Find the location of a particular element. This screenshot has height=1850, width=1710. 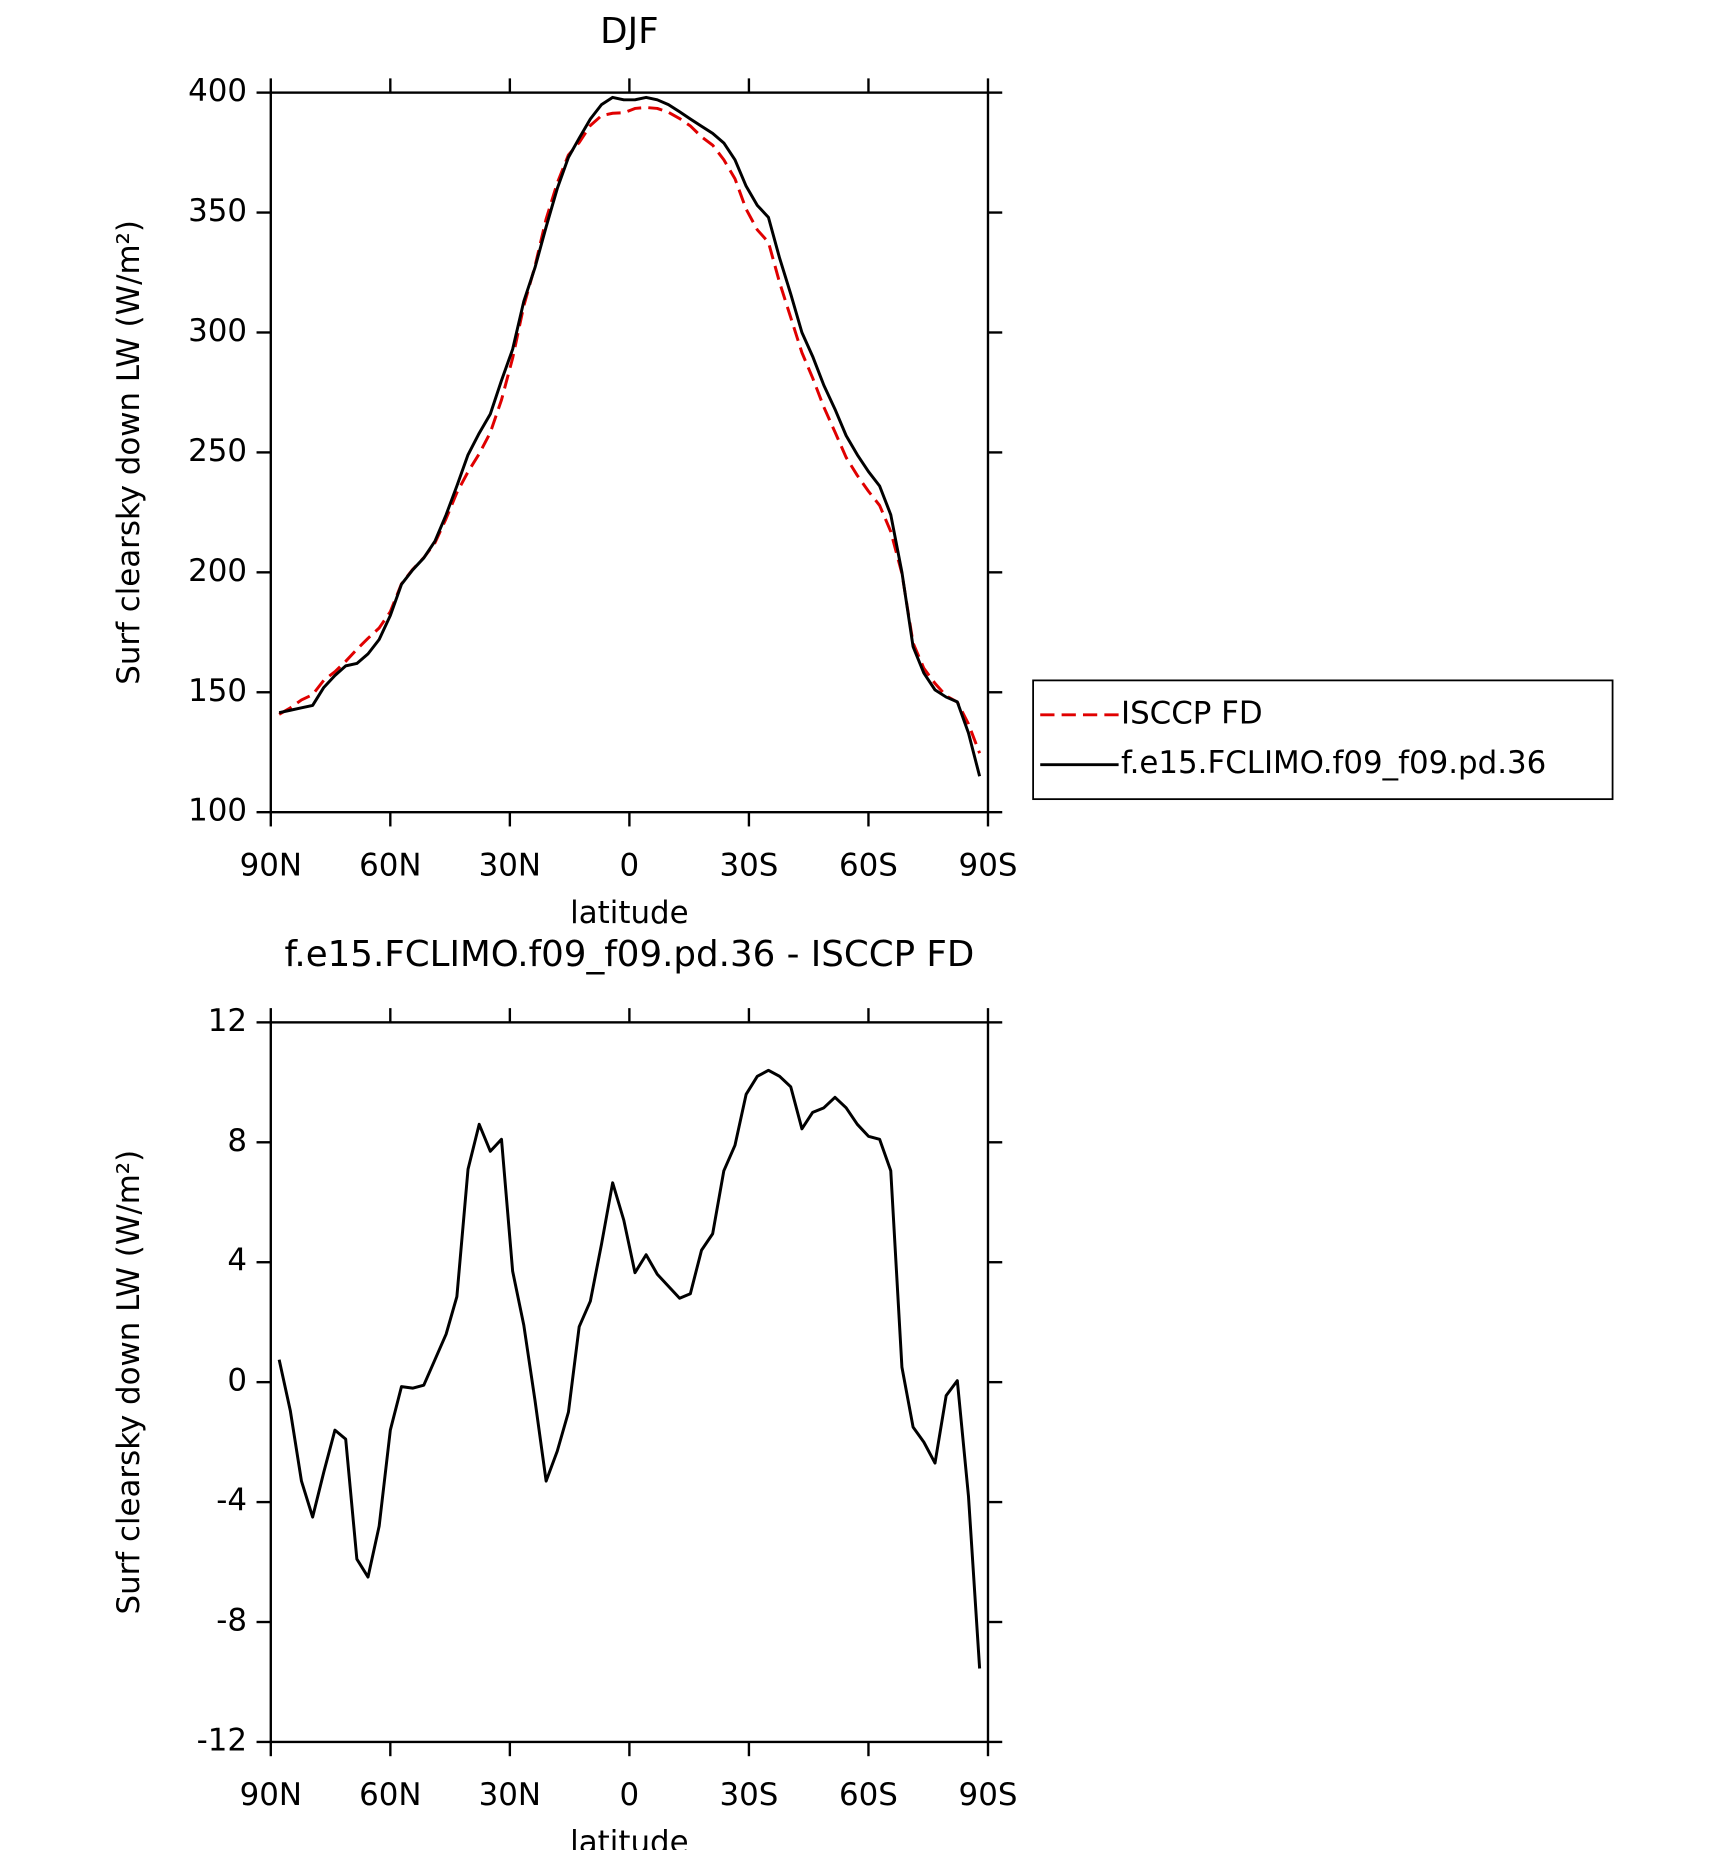

y-tick-label: 8 is located at coordinates (237, 1141).